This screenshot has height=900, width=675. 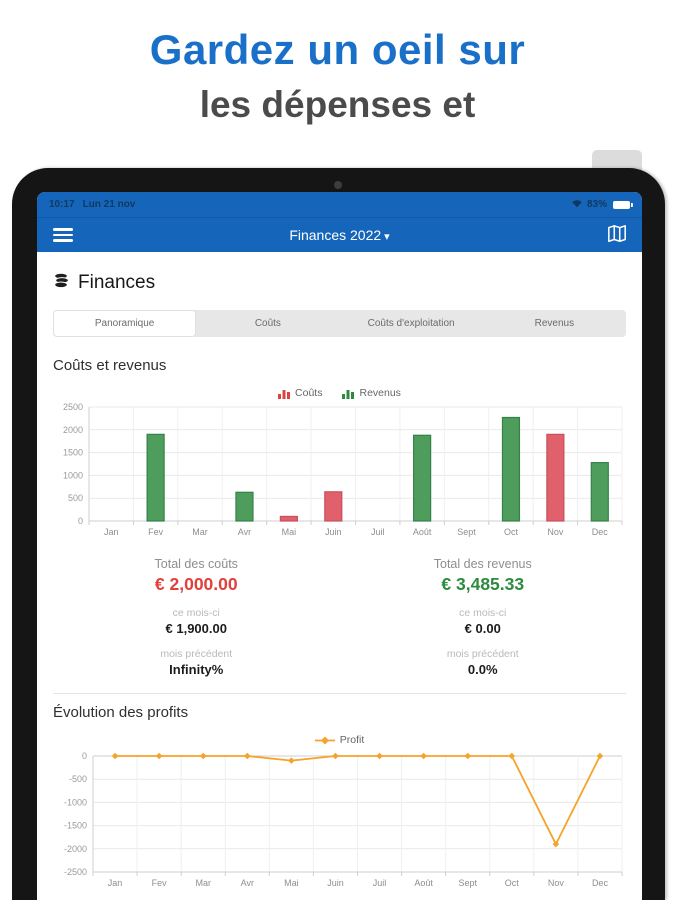 What do you see at coordinates (75, 498) in the screenshot?
I see `svg-text: 500` at bounding box center [75, 498].